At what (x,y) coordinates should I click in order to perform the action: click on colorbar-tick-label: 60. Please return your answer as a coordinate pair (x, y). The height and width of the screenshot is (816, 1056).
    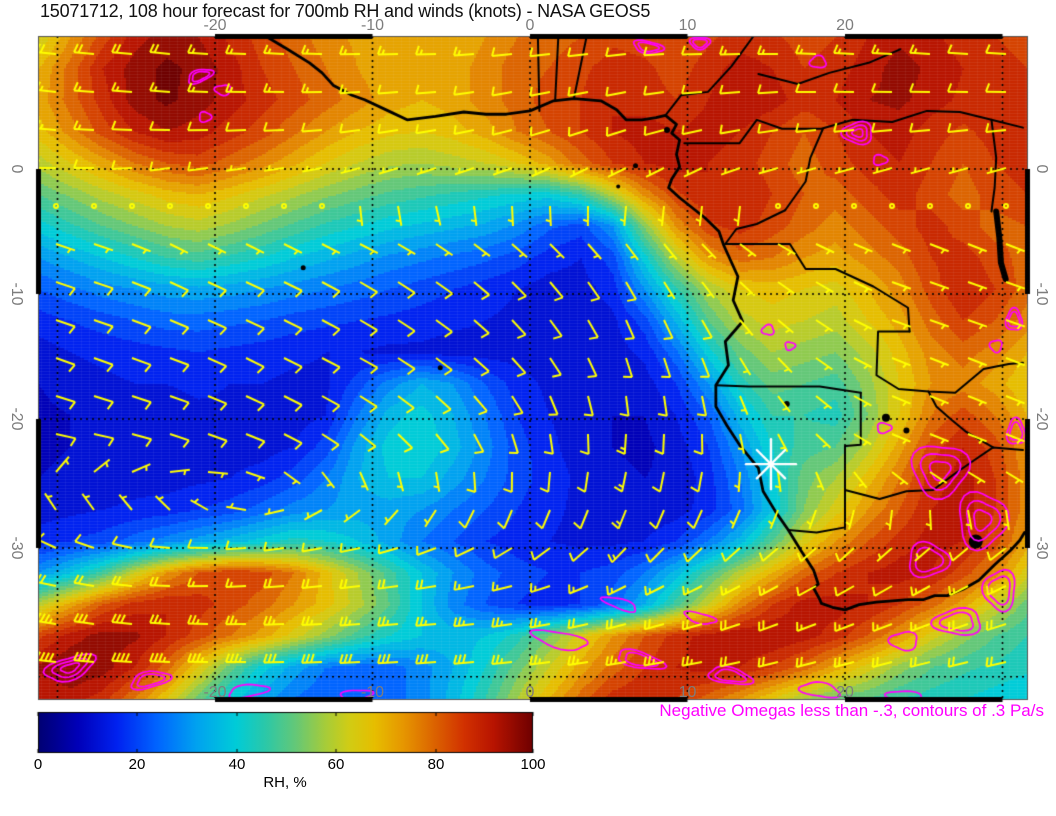
    Looking at the image, I should click on (336, 764).